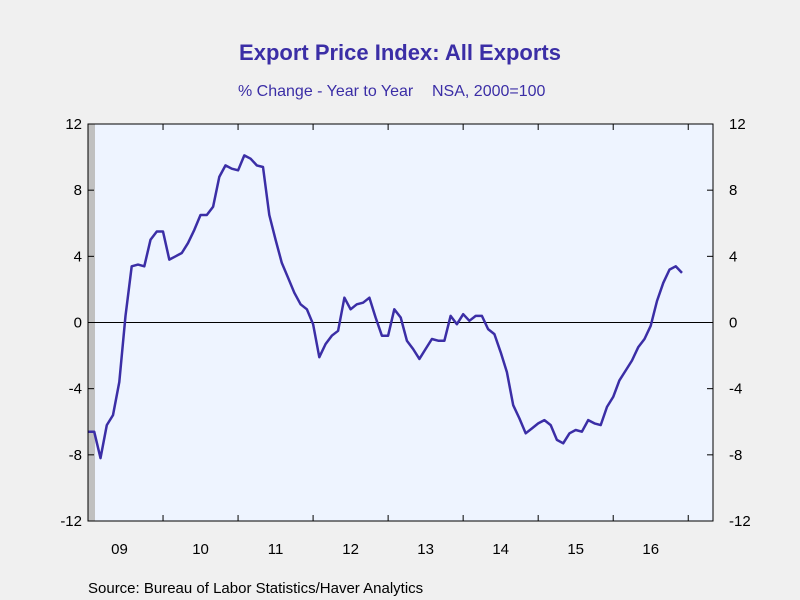 This screenshot has height=600, width=800. Describe the element at coordinates (733, 190) in the screenshot. I see `y-tick-label-right: 8` at that location.